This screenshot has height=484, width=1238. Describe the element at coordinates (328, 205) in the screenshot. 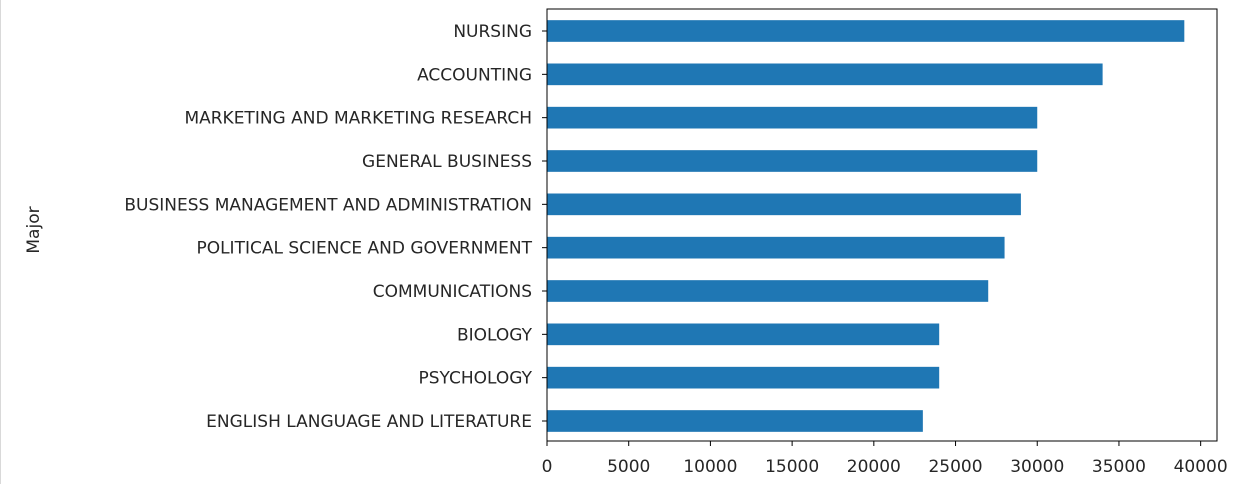

I see `y-tick-label: BUSINESS MANAGEMENT AND ADMINISTRATION` at that location.